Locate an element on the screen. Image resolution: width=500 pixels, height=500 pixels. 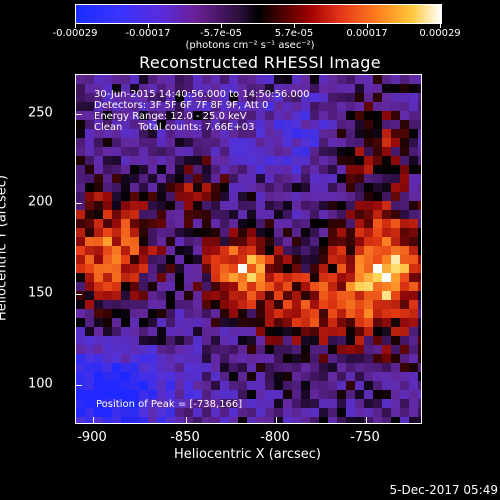
x-axis-label: Heliocentric X (arcsec) is located at coordinates (247, 454).